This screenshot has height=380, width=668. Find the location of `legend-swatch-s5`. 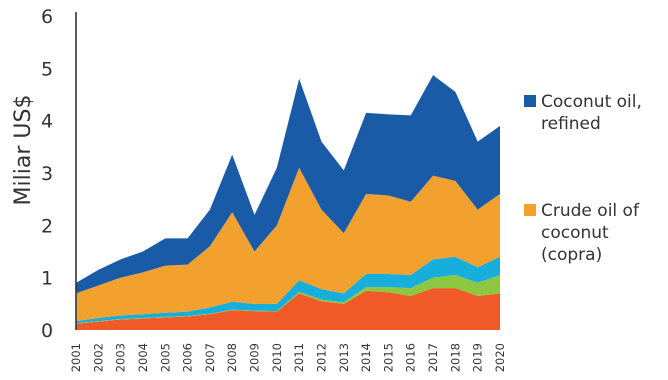

legend-swatch-s5 is located at coordinates (530, 101).